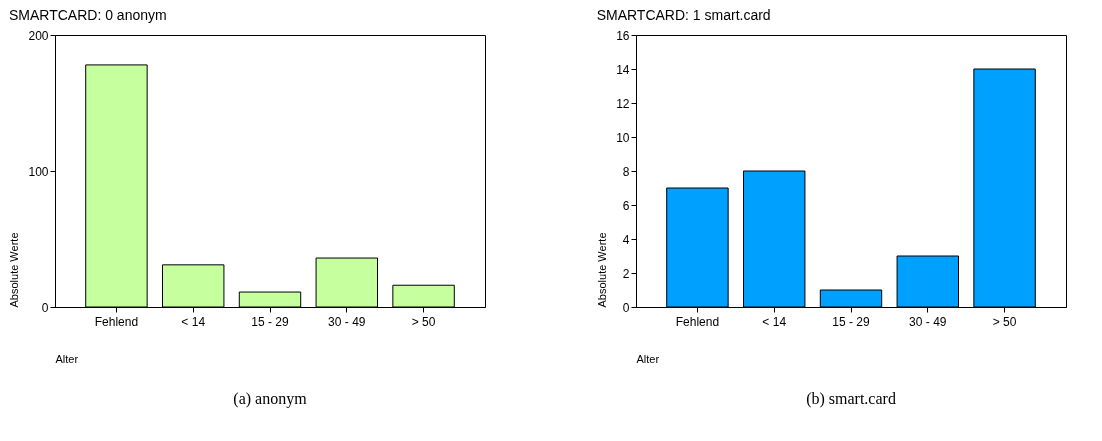 This screenshot has height=441, width=1102. What do you see at coordinates (626, 239) in the screenshot?
I see `y-tick-label: 4` at bounding box center [626, 239].